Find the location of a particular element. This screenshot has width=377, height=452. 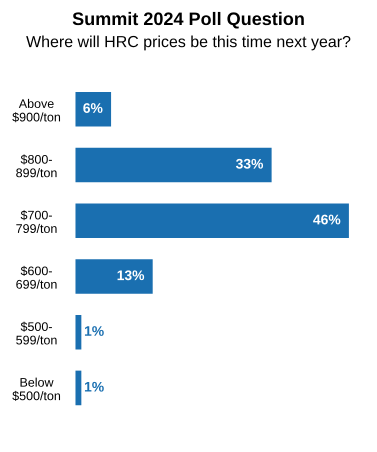

chart-title: Summit 2024 Poll Question is located at coordinates (188, 20).